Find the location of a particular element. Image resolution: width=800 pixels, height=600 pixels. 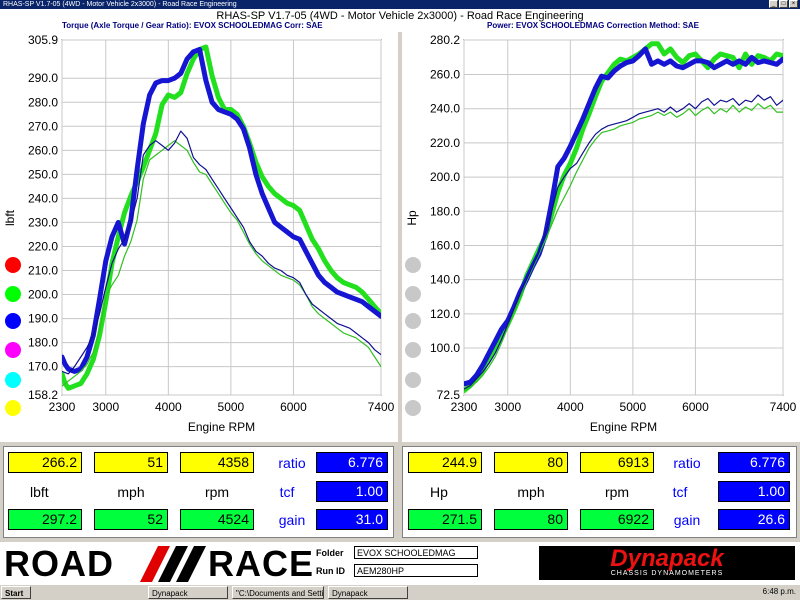

torque-value: 266.2 is located at coordinates (45, 462).